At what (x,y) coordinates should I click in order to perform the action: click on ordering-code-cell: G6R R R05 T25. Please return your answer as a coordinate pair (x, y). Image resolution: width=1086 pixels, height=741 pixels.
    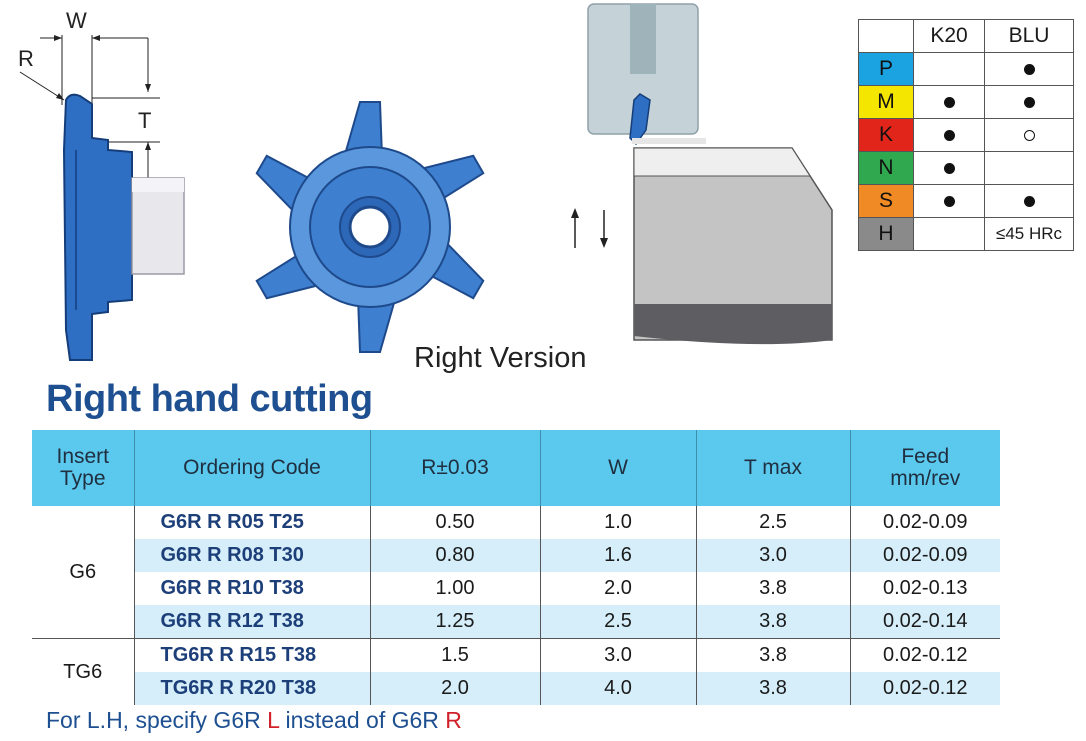
    Looking at the image, I should click on (252, 522).